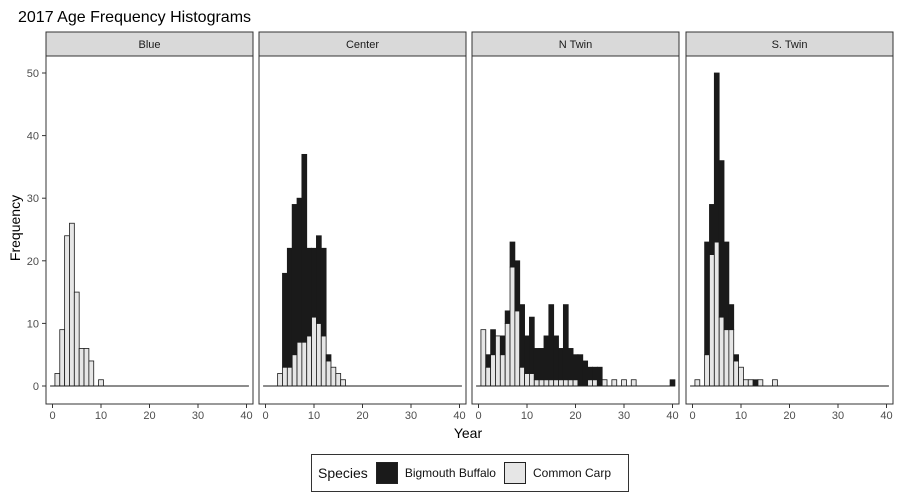  What do you see at coordinates (36, 230) in the screenshot?
I see `y-axis-ticks: 0 10 20 30 40 50` at bounding box center [36, 230].